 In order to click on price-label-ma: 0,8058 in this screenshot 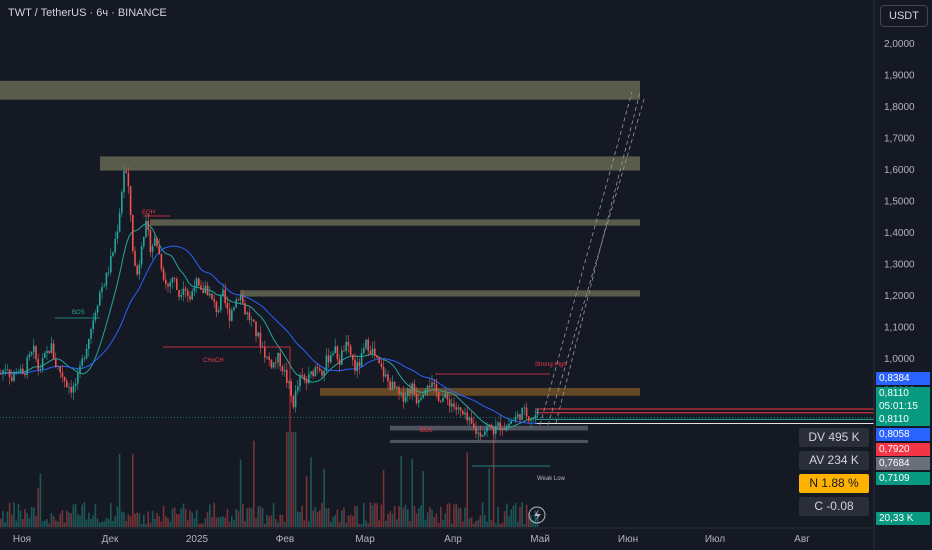, I will do `click(903, 434)`.